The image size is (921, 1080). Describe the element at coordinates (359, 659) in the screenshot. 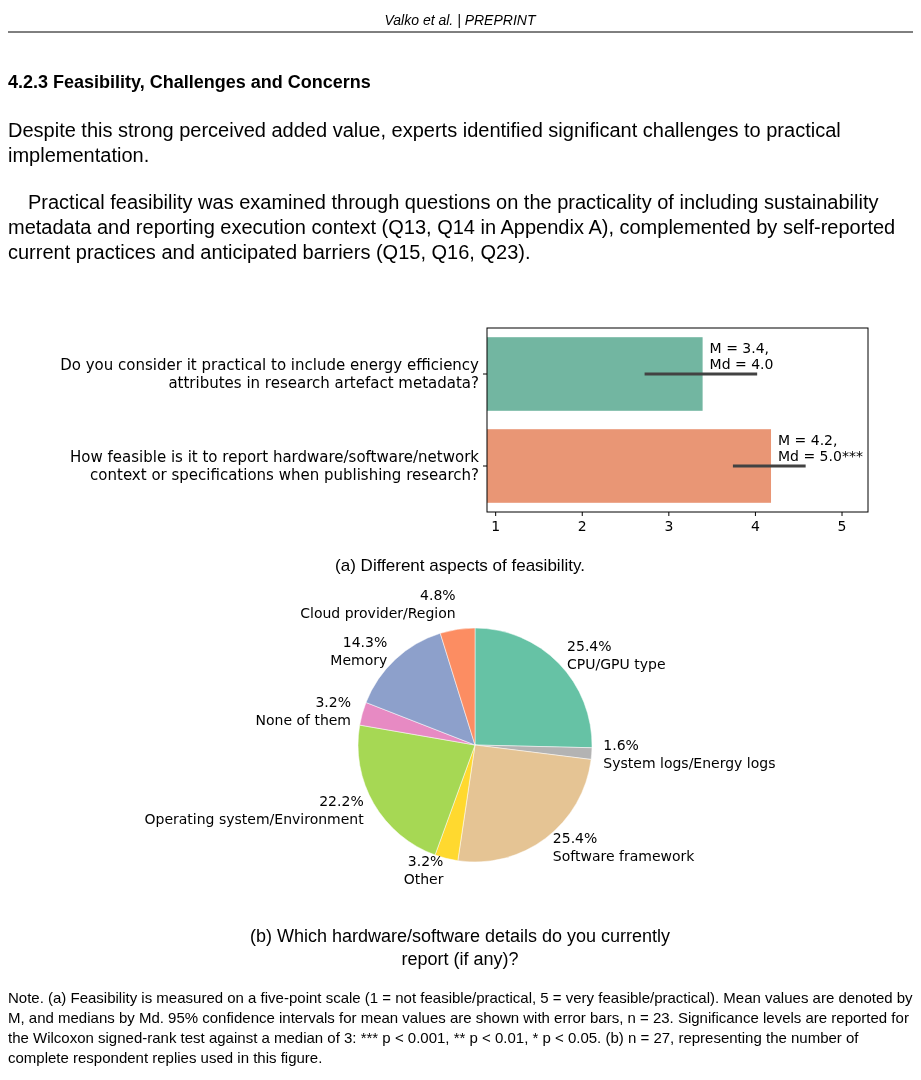

I see `slice-label: Memory` at that location.